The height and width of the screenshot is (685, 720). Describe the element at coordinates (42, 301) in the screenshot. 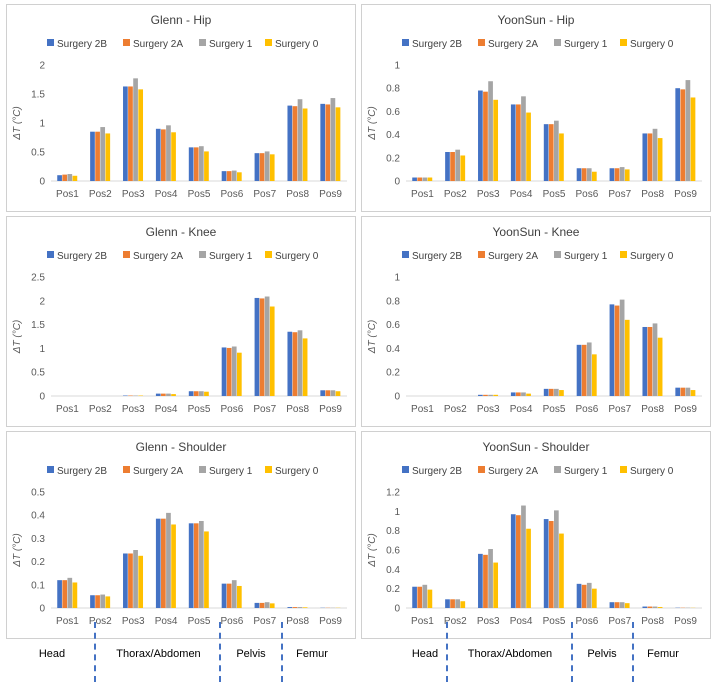

I see `y-tick-label: 2` at that location.